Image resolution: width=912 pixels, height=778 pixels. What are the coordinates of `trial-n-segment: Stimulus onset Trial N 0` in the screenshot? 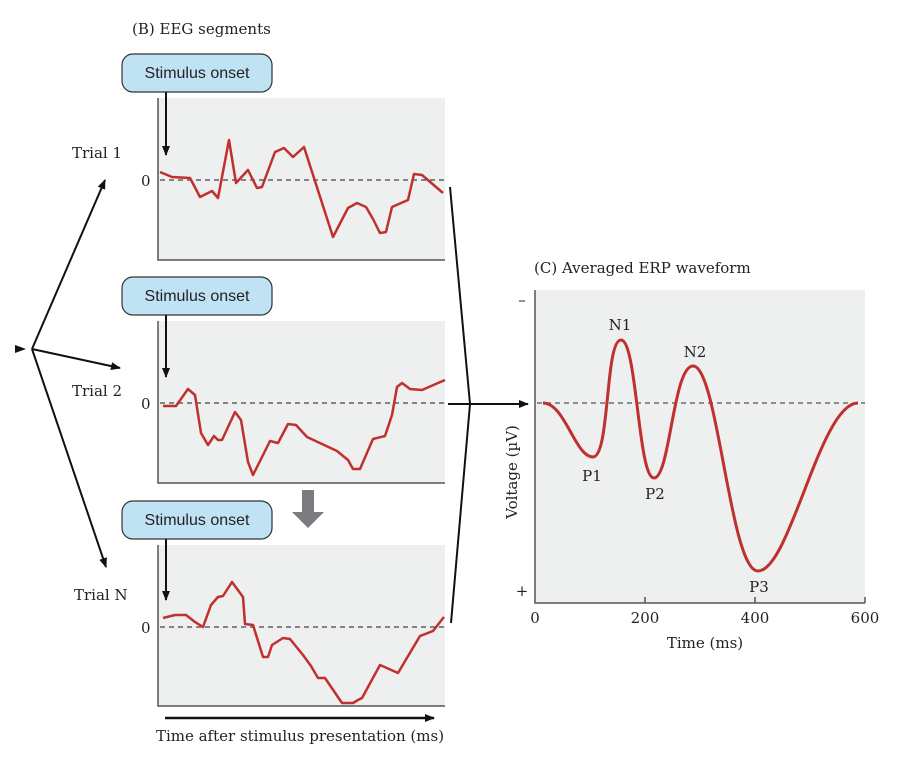 It's located at (259, 603).